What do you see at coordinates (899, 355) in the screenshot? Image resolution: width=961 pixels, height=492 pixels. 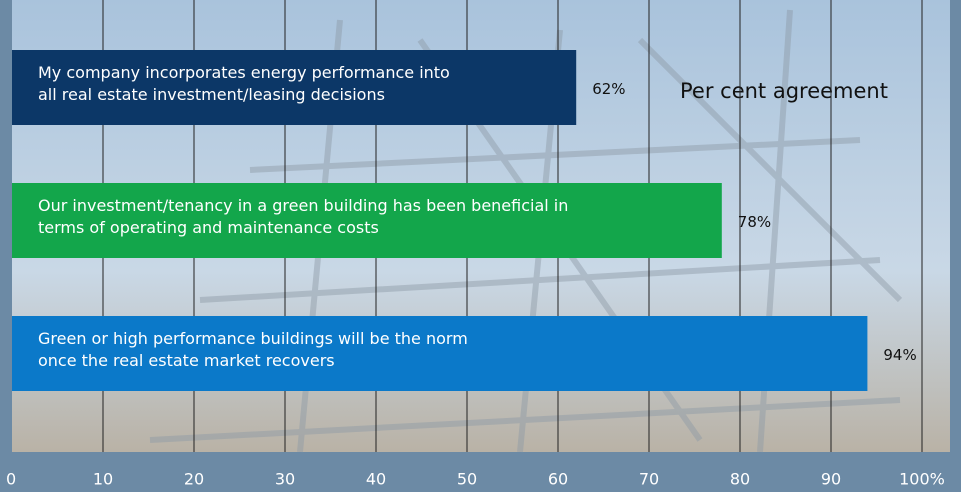 I see `value-label: 94%` at bounding box center [899, 355].